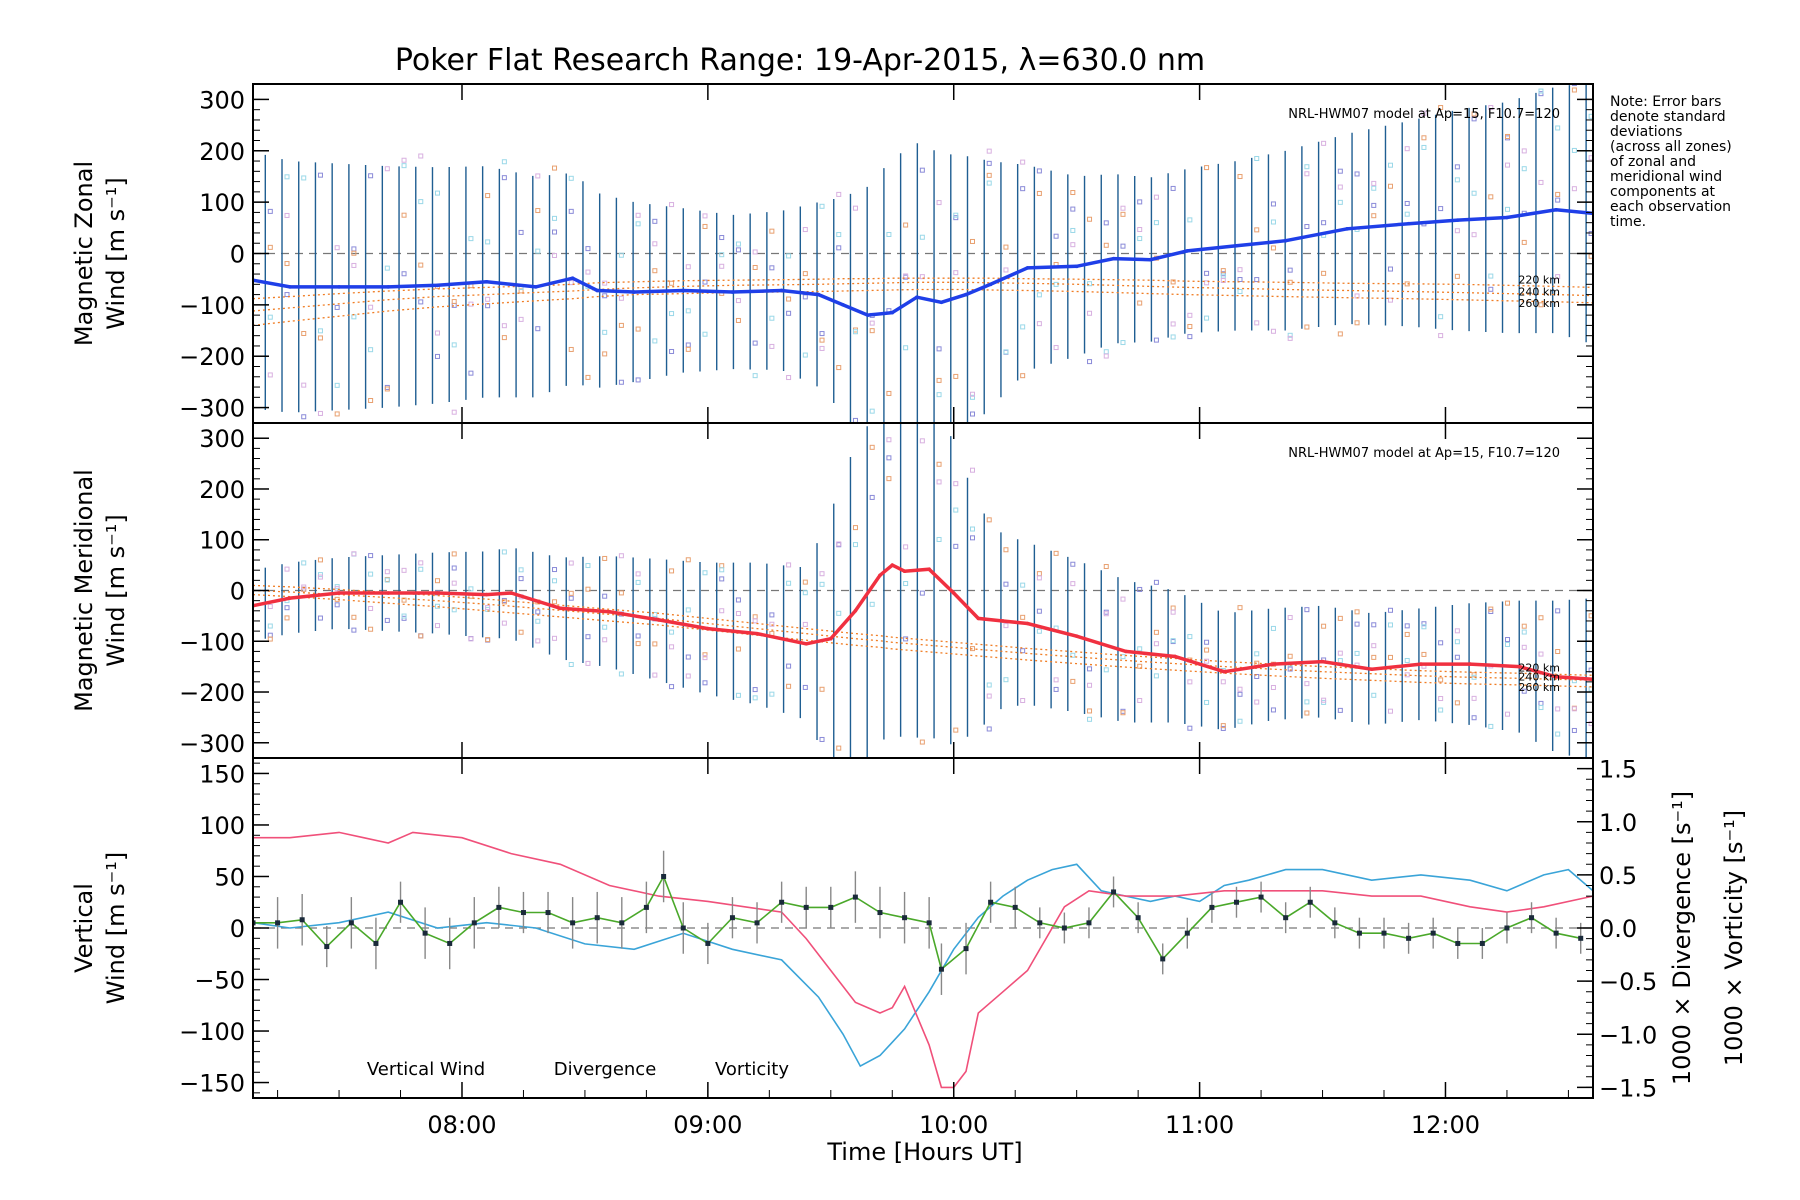 The width and height of the screenshot is (1800, 1200). What do you see at coordinates (426, 1069) in the screenshot?
I see `legend-vertical-wind: Vertical Wind` at bounding box center [426, 1069].